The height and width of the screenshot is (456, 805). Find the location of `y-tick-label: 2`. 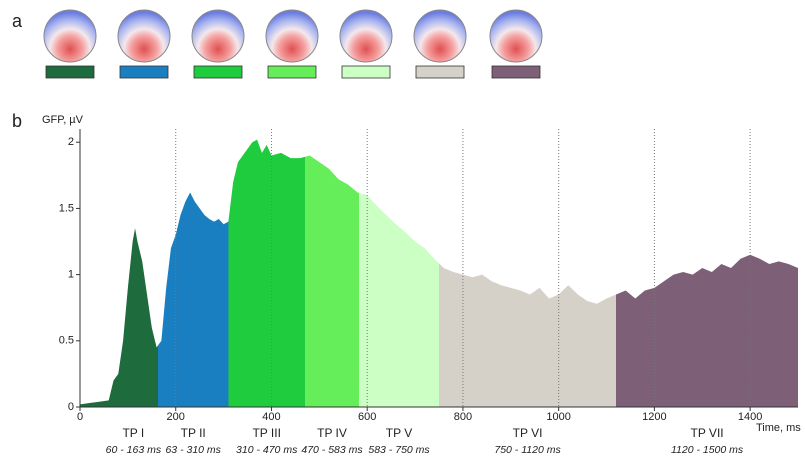

y-tick-label: 2 is located at coordinates (71, 142).